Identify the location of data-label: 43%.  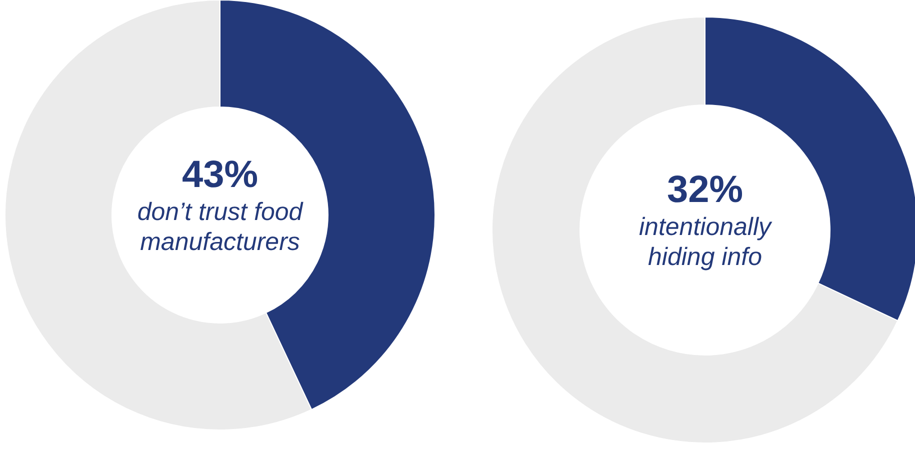
(220, 175).